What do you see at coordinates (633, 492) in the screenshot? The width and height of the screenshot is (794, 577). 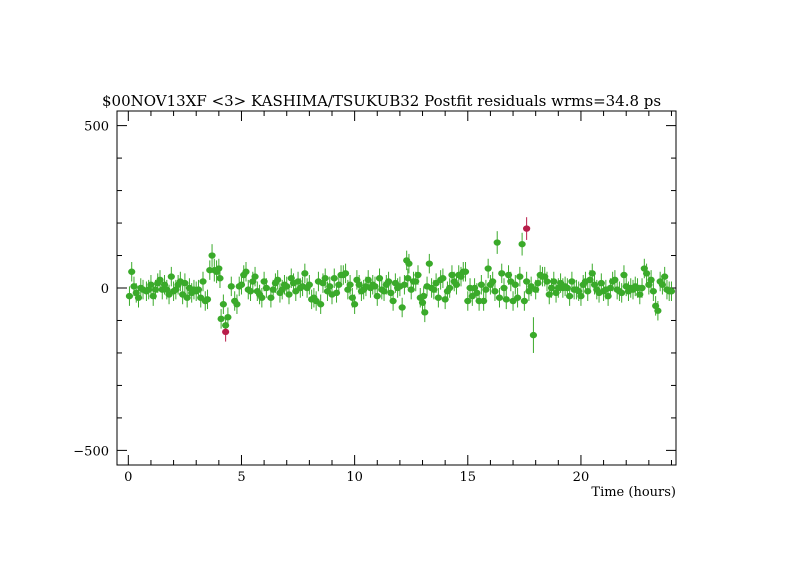 I see `x-axis-title: Time (hours)` at bounding box center [633, 492].